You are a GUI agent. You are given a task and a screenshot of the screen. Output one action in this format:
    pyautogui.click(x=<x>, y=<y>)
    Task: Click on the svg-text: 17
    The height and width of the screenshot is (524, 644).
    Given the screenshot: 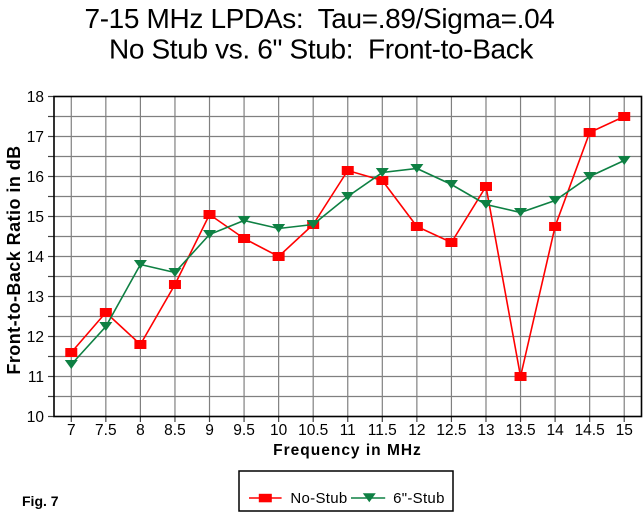 What is the action you would take?
    pyautogui.click(x=35, y=137)
    